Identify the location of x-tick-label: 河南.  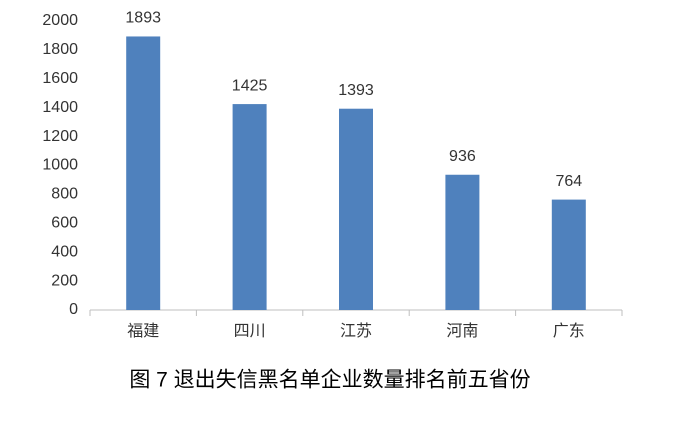
(462, 331).